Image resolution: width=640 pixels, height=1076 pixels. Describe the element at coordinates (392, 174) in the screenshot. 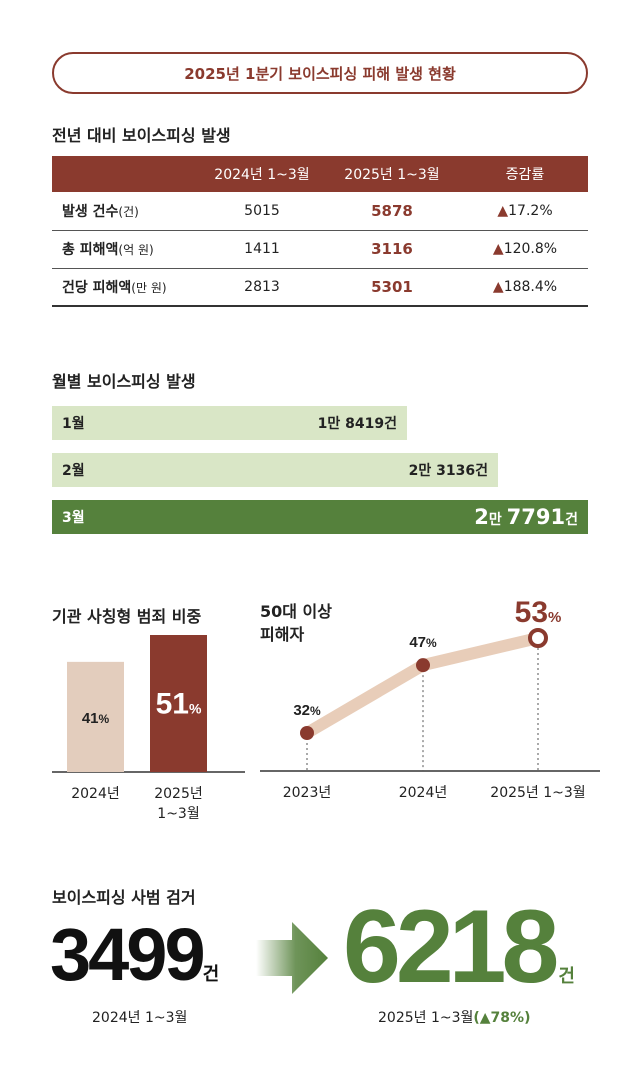

I see `header-cell: 2025년 1~3월` at that location.